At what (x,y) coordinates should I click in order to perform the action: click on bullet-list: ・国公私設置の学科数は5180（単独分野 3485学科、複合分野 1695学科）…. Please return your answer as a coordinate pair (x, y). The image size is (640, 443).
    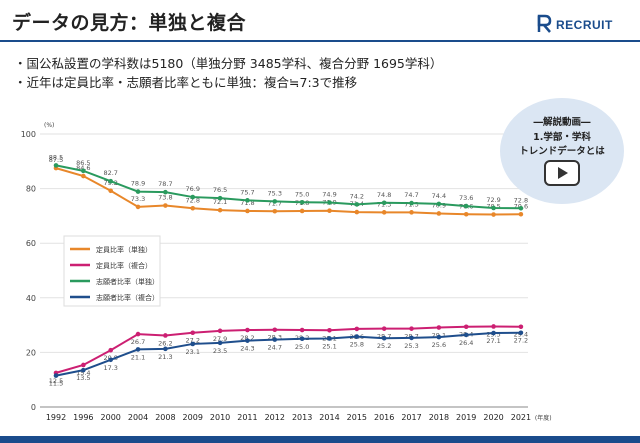
    Looking at the image, I should click on (228, 73).